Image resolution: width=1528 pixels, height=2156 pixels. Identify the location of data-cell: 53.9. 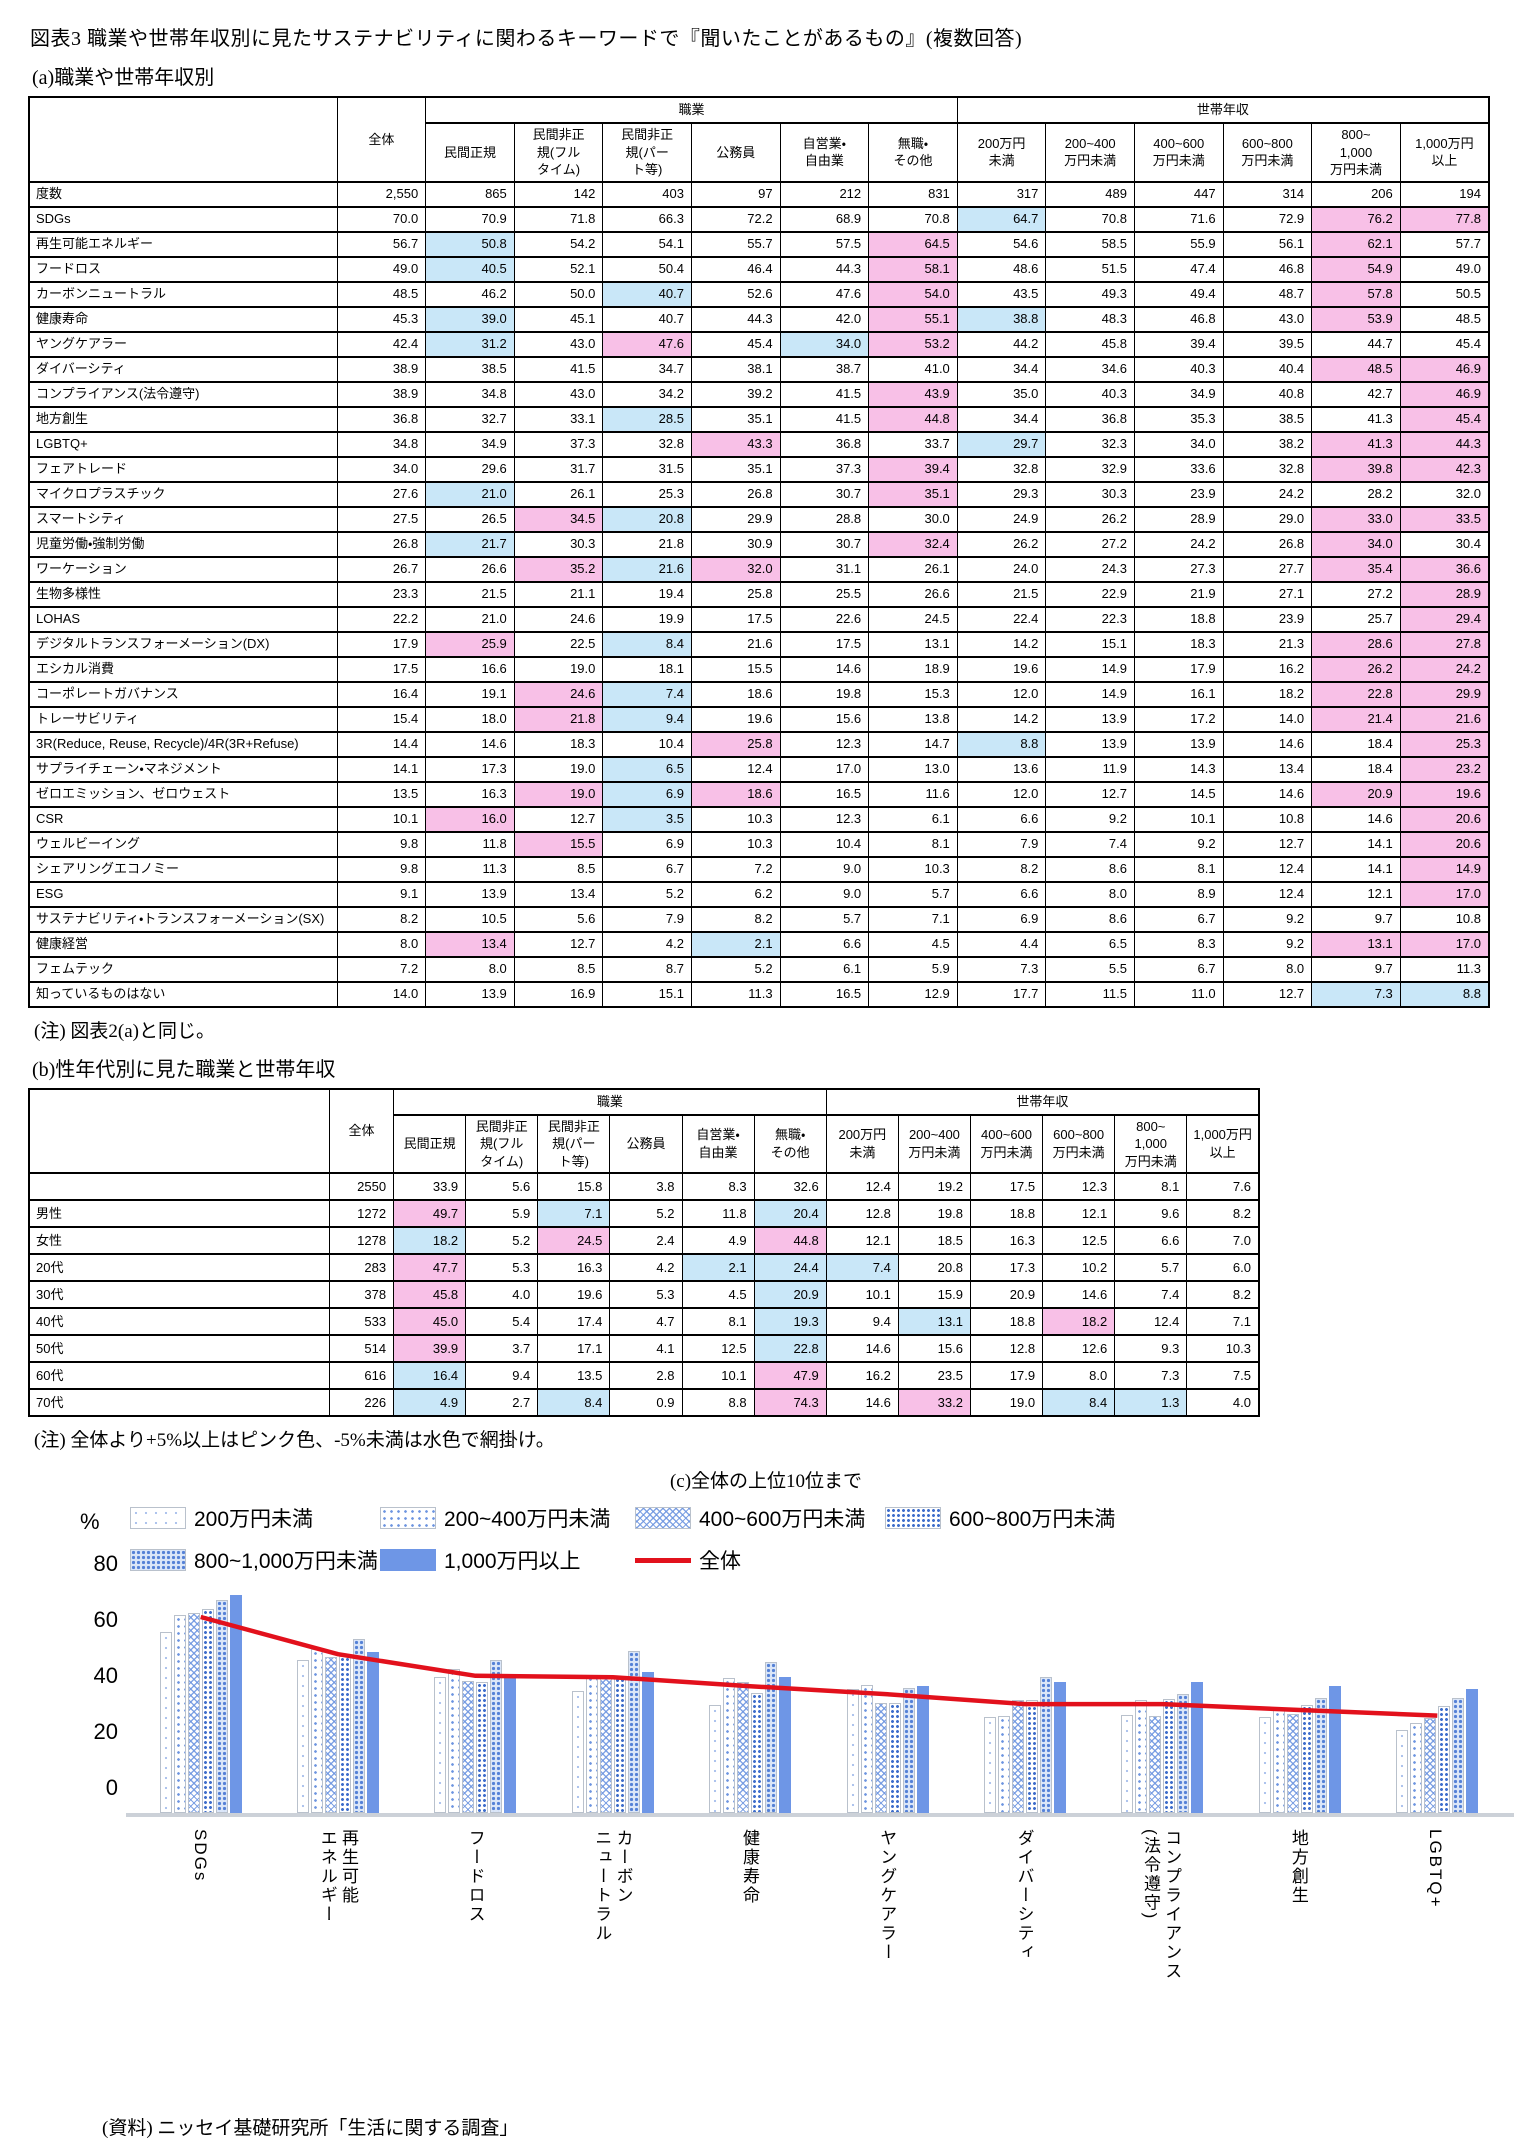
(1356, 319).